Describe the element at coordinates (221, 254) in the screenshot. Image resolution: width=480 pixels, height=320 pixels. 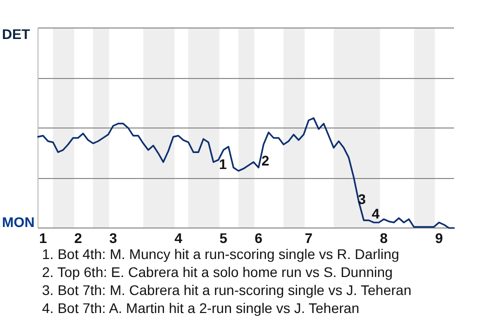
I see `text: 1. Bot 4th: M. Muncy hit a run-scoring single vs R. Darling` at that location.